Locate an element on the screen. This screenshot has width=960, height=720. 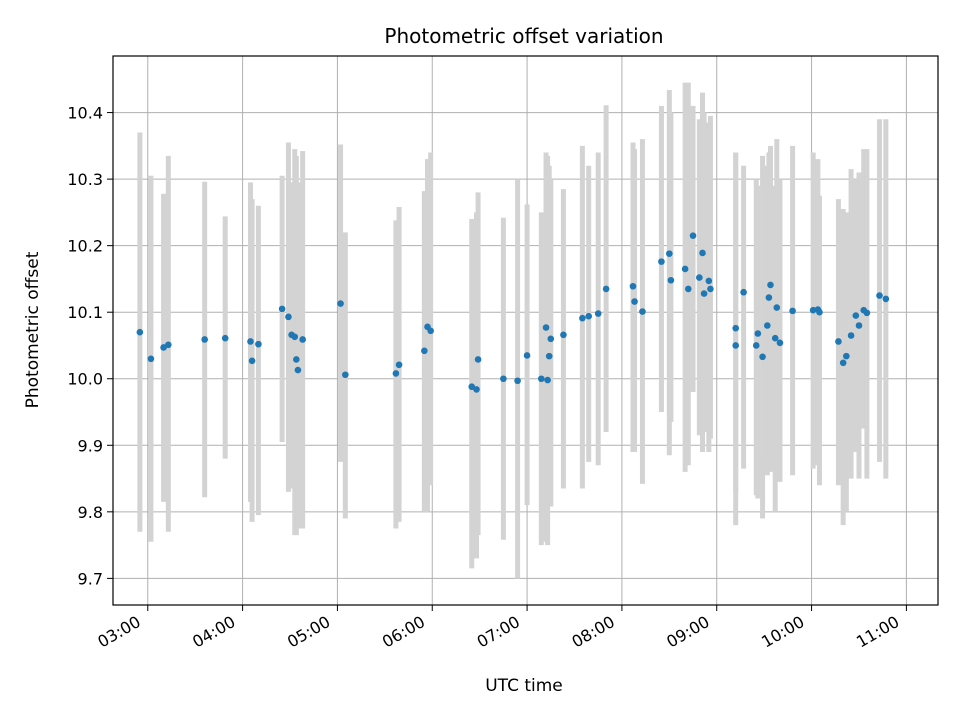
y-tick-label: 10.4 is located at coordinates (85, 113).